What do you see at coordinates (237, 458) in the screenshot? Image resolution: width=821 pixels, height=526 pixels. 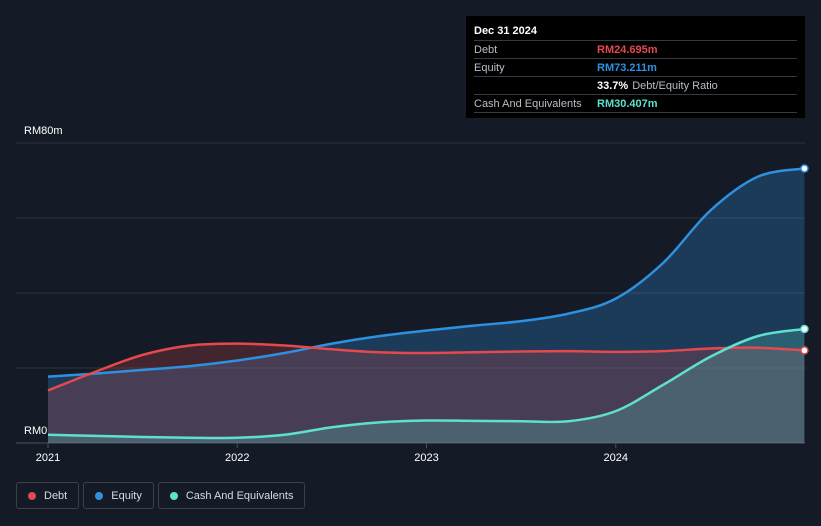 I see `x-tick-label: 2022` at bounding box center [237, 458].